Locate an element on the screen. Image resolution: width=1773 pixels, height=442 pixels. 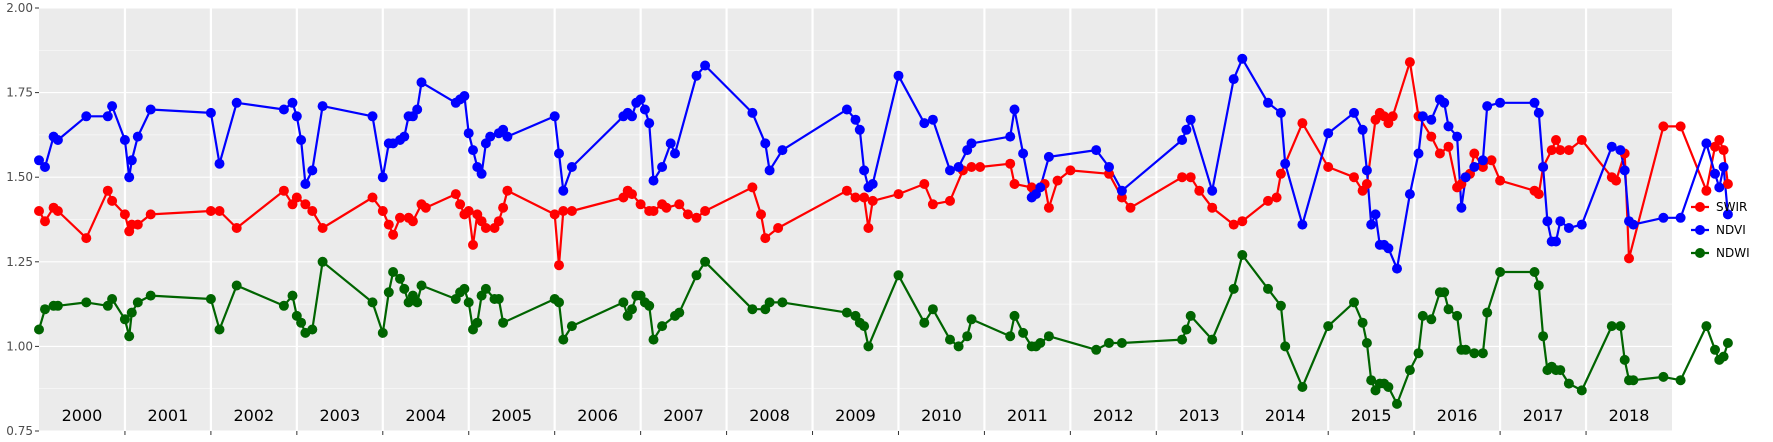
year-label-2010: 2010 is located at coordinates (941, 415).